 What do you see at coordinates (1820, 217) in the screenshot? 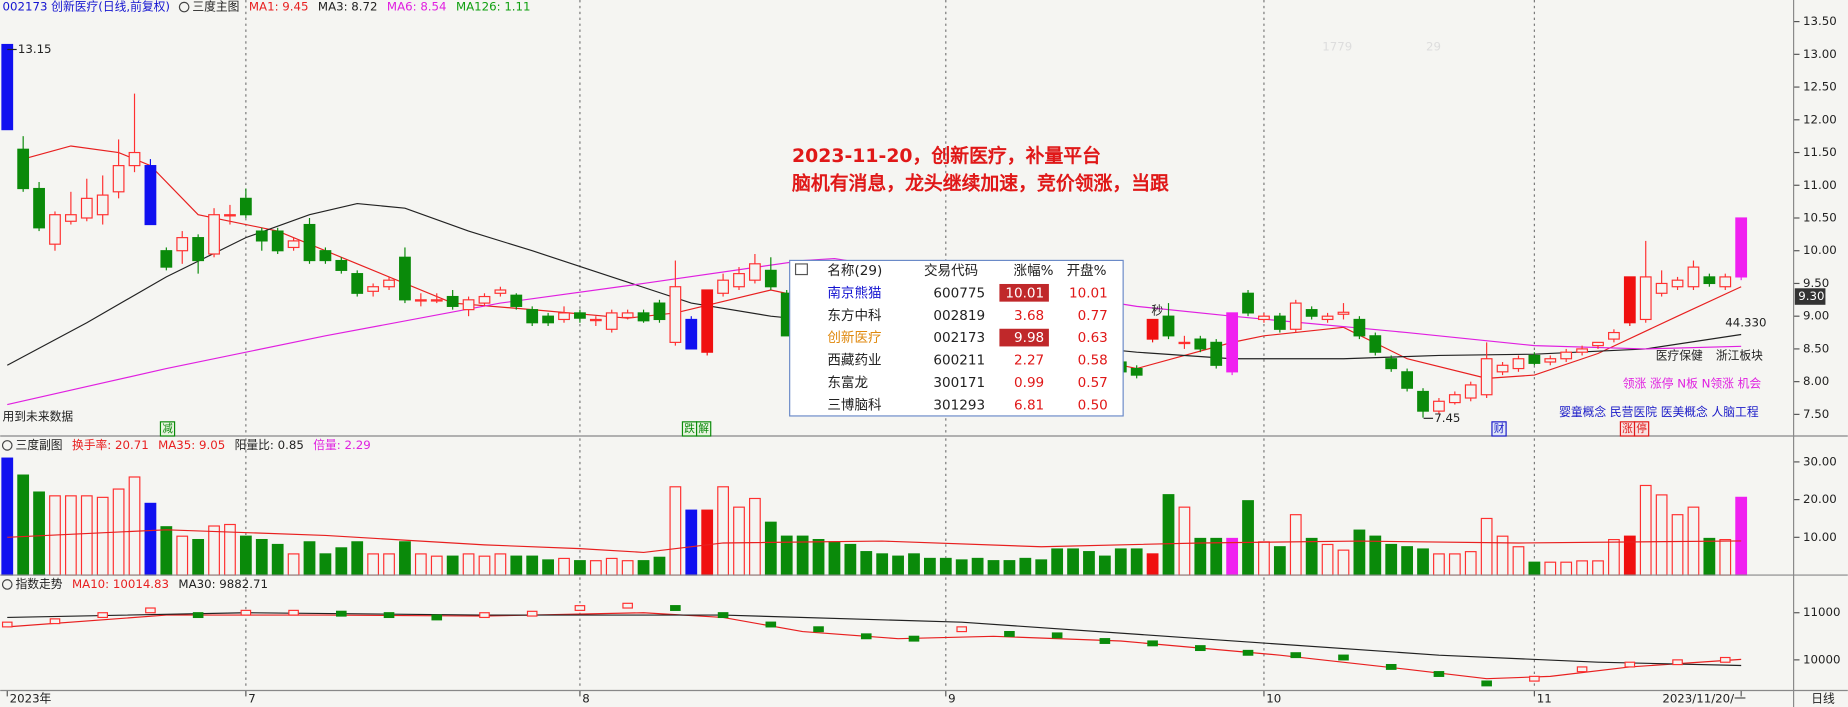
I see `y-tick-label: 10.50` at bounding box center [1820, 217].